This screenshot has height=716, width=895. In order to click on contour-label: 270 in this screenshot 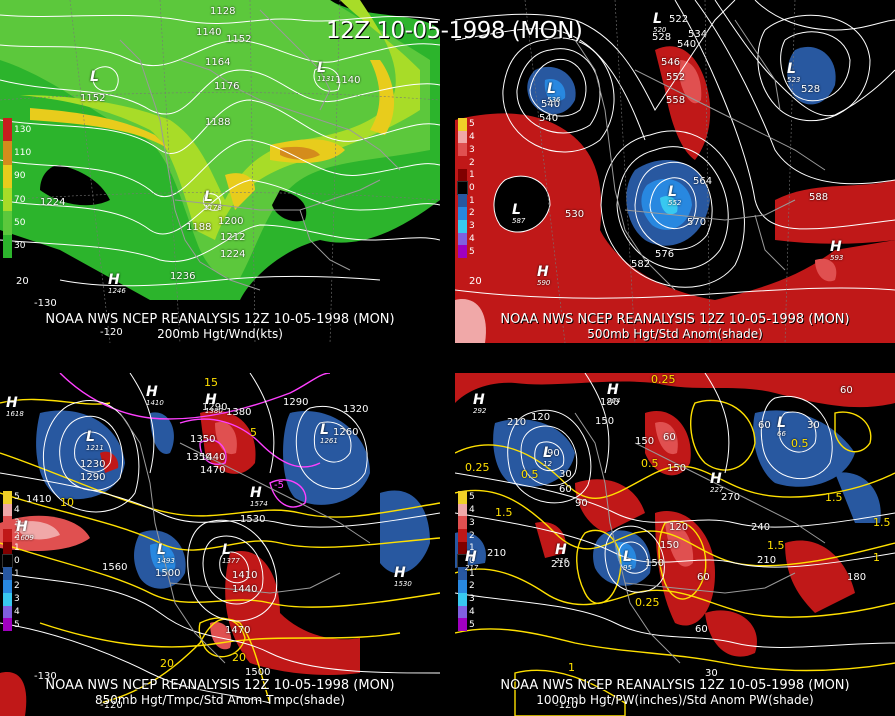, I will do `click(731, 497)`.